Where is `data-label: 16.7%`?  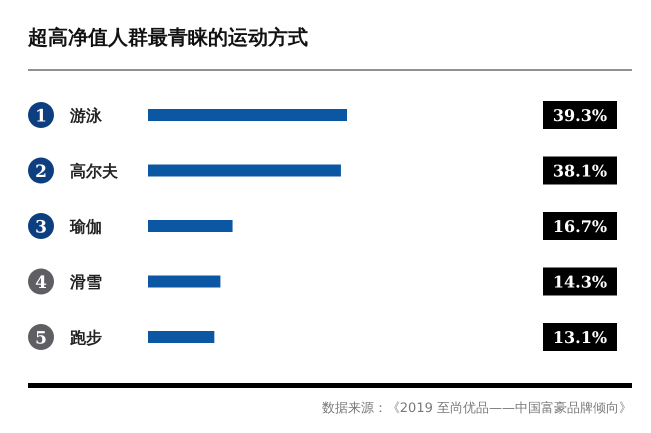
data-label: 16.7% is located at coordinates (580, 226).